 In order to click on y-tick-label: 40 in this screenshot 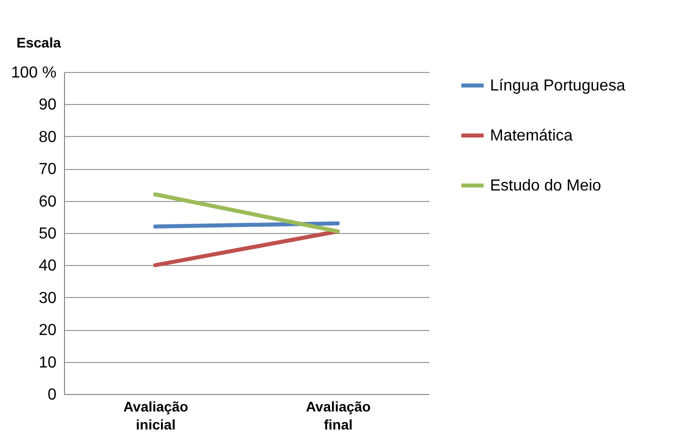, I will do `click(47, 266)`.